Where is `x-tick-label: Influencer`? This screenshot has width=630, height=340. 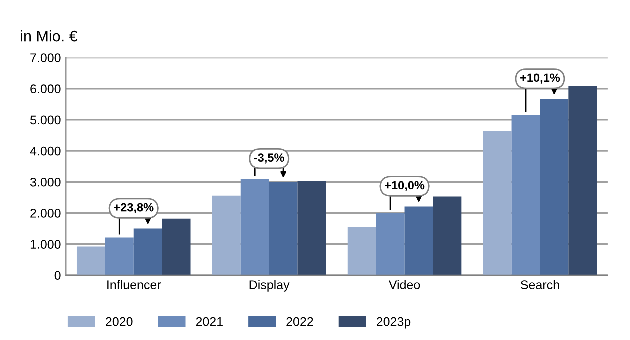
x-tick-label: Influencer is located at coordinates (135, 285).